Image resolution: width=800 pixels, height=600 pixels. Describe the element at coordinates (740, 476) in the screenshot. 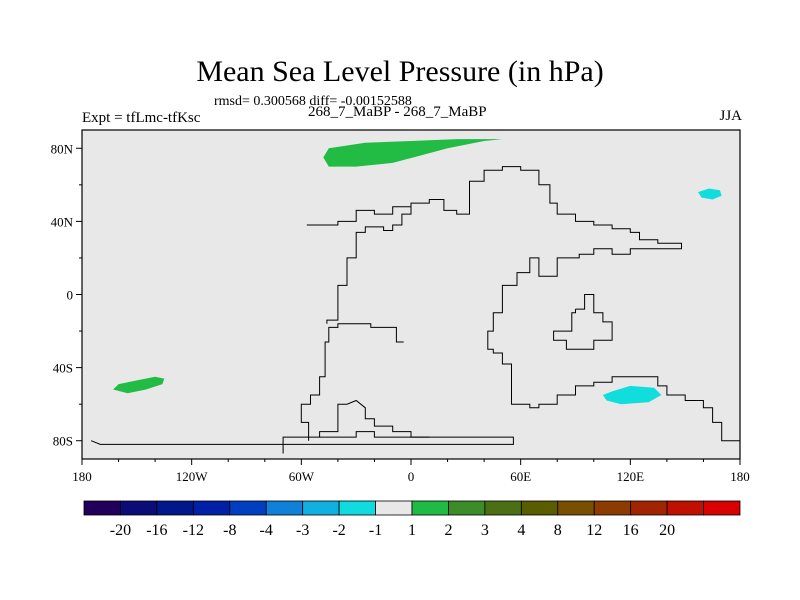

I see `x-tick-label-6: 180` at that location.